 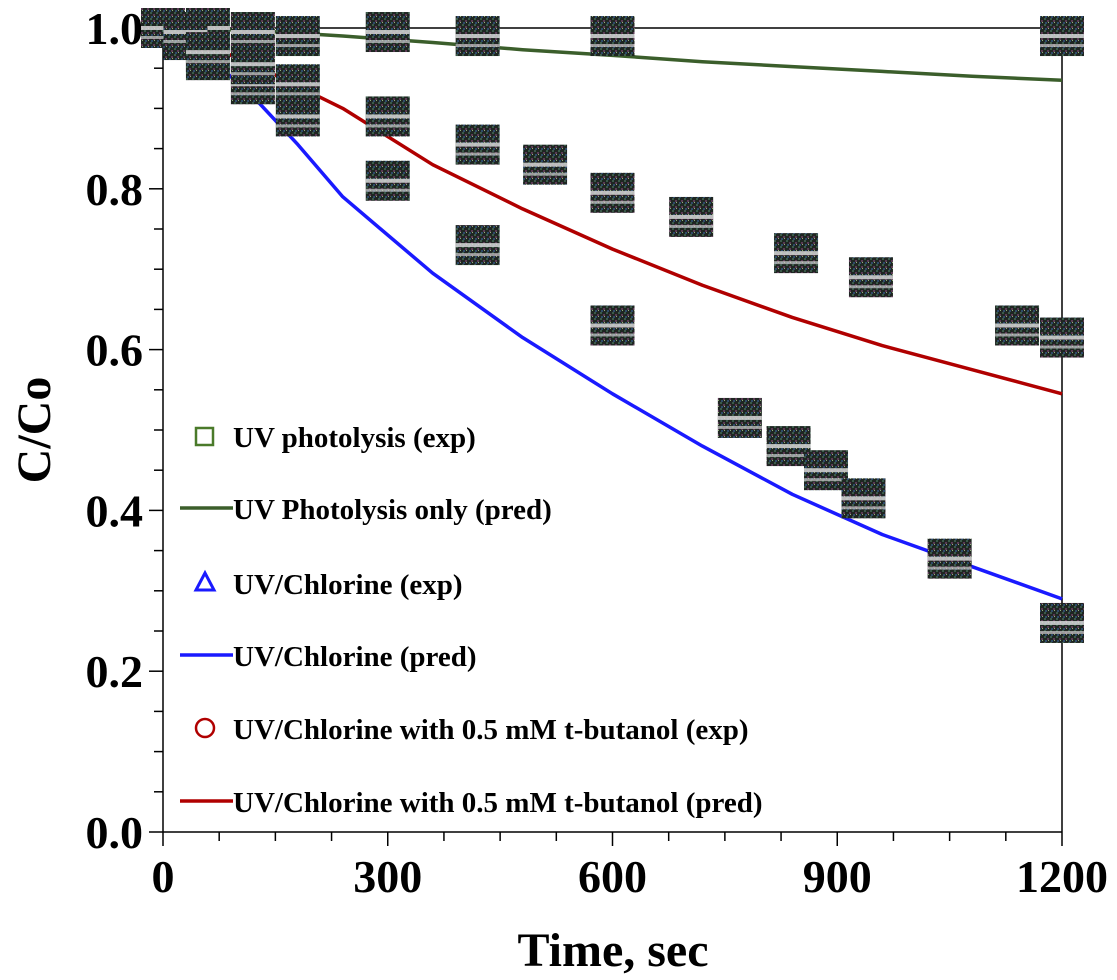 I want to click on legend-label-cl-pred: UV/Chlorine (pred), so click(x=355, y=657).